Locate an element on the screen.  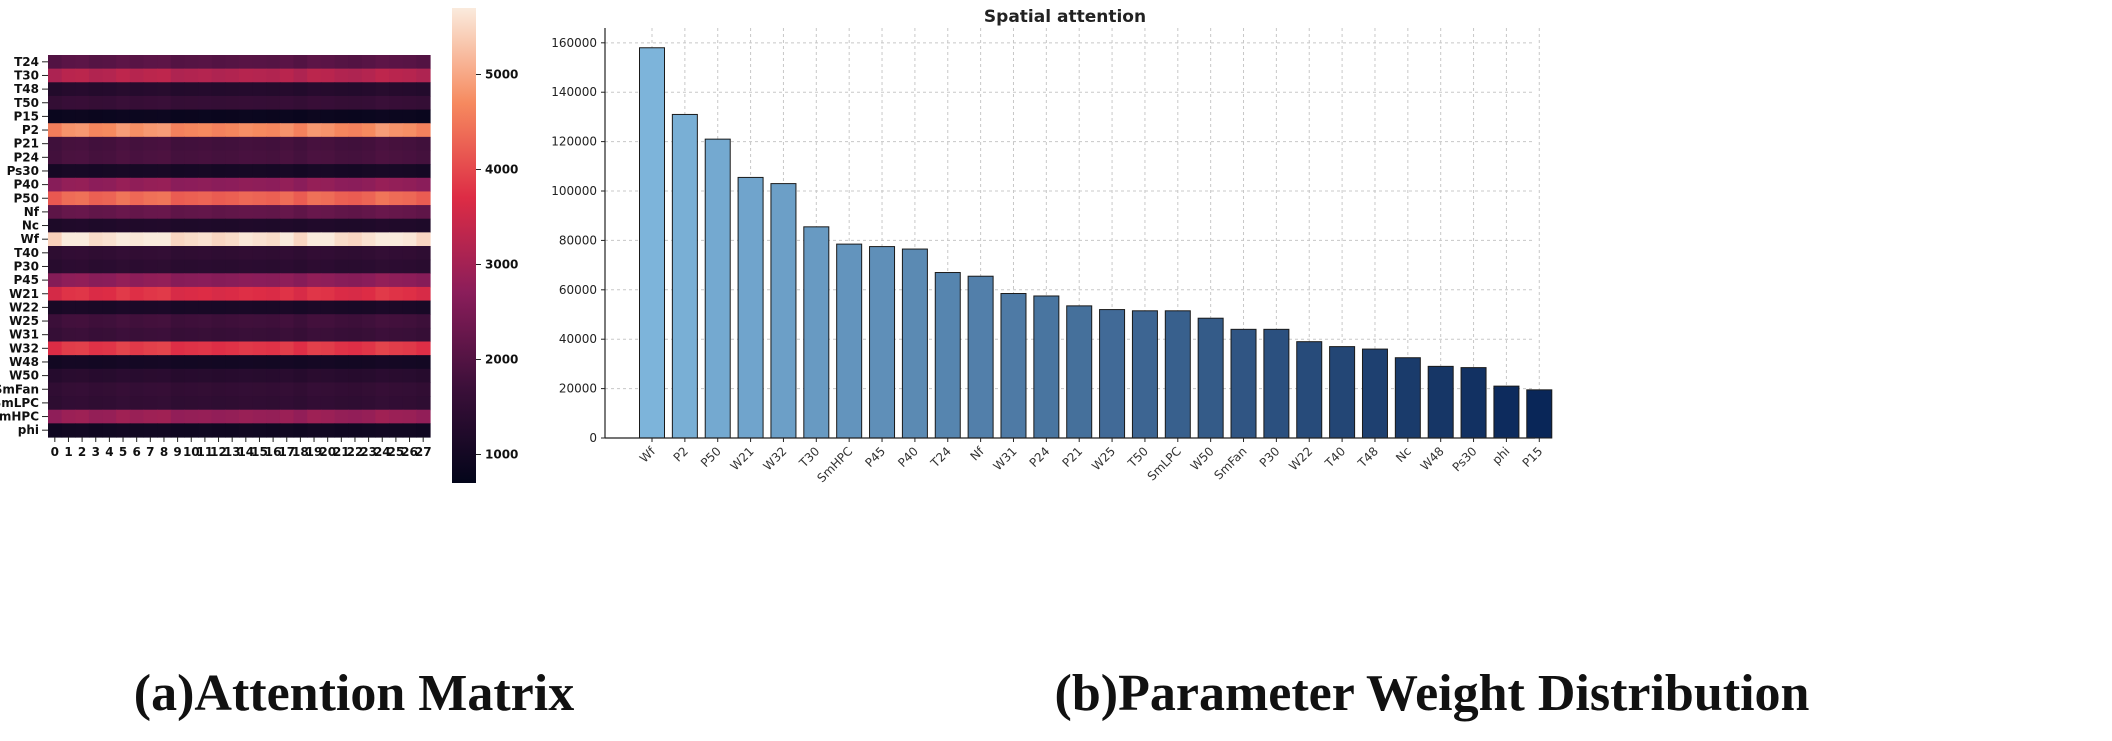
bar-category-label: W50 is located at coordinates (1202, 458).